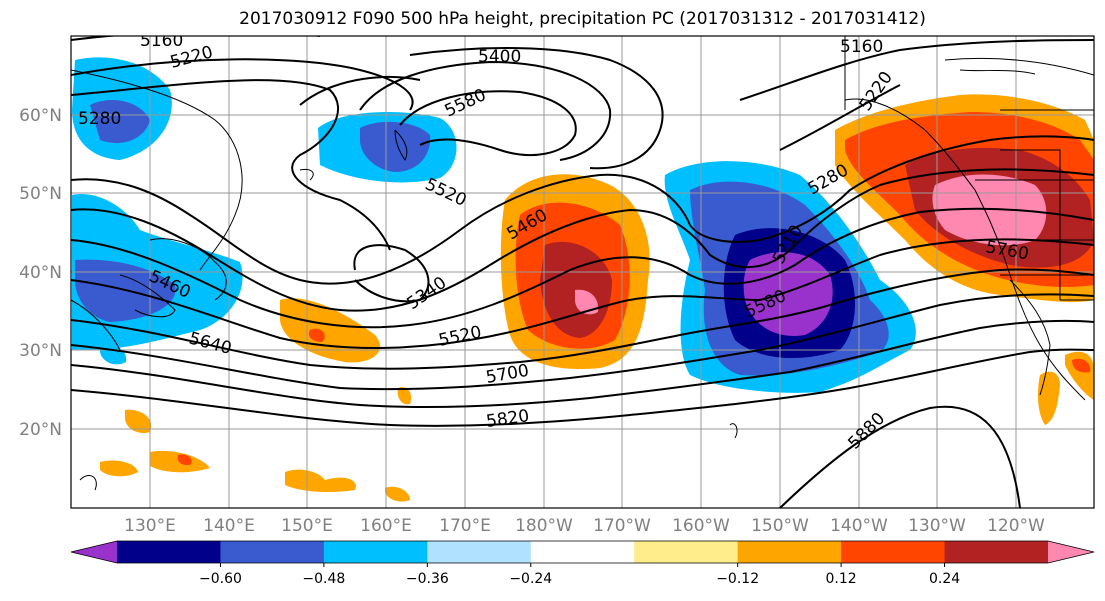 This screenshot has height=601, width=1105. I want to click on lon-label: 170°W, so click(622, 526).